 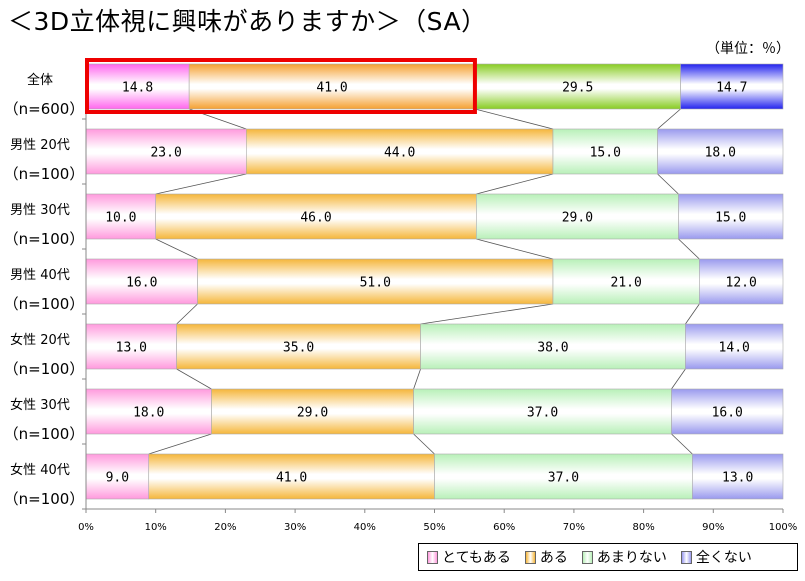 I want to click on data-label: 38.0, so click(x=552, y=348).